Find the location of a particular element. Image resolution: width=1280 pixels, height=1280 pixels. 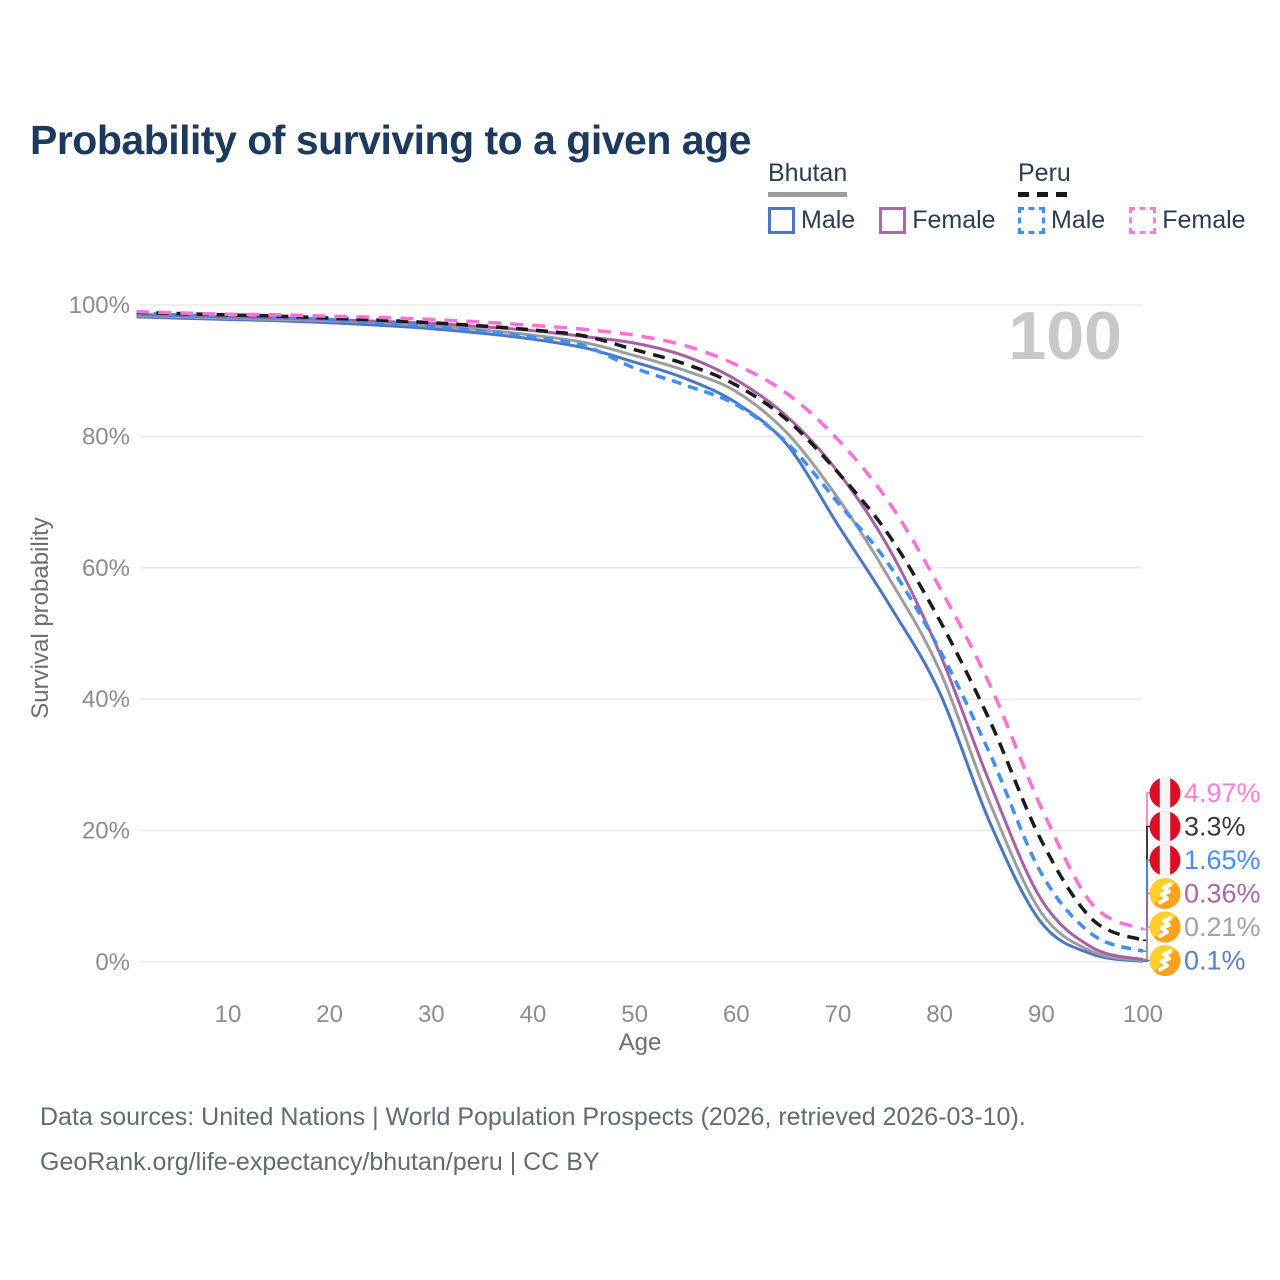

legend-item-peru-male: Male is located at coordinates (1061, 220).